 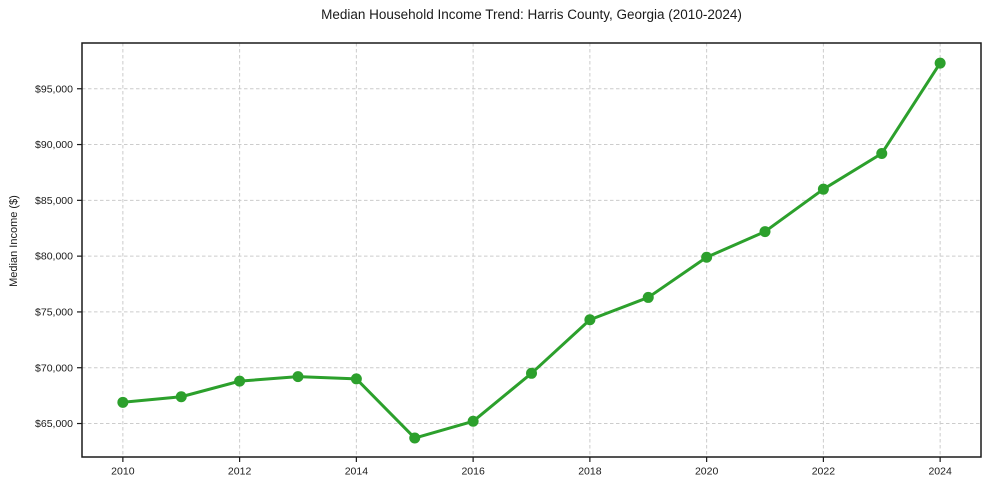 What do you see at coordinates (415, 438) in the screenshot?
I see `data-point-2015` at bounding box center [415, 438].